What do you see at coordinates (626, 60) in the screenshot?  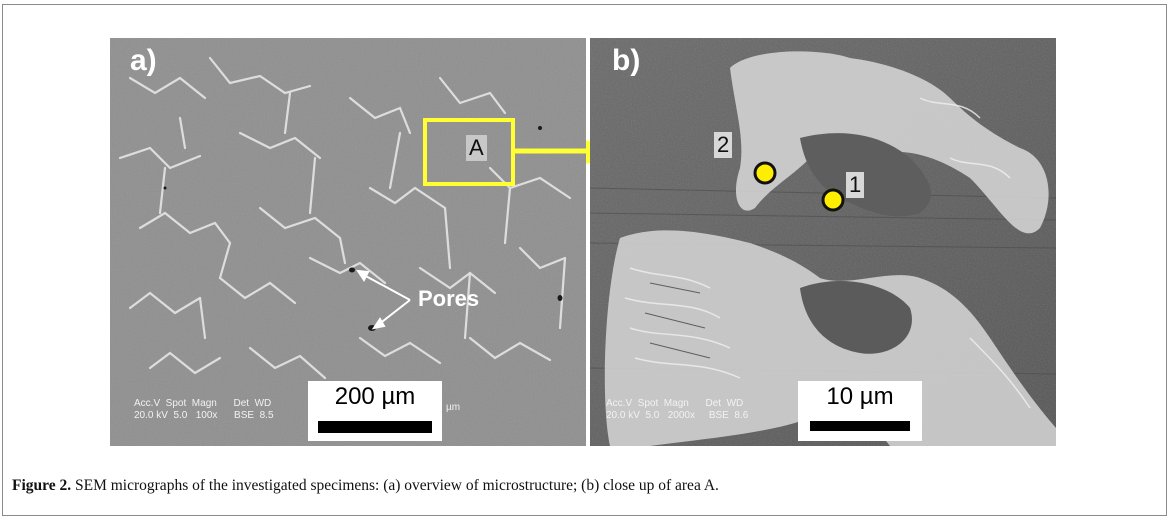 I see `panel-b-label: b)` at bounding box center [626, 60].